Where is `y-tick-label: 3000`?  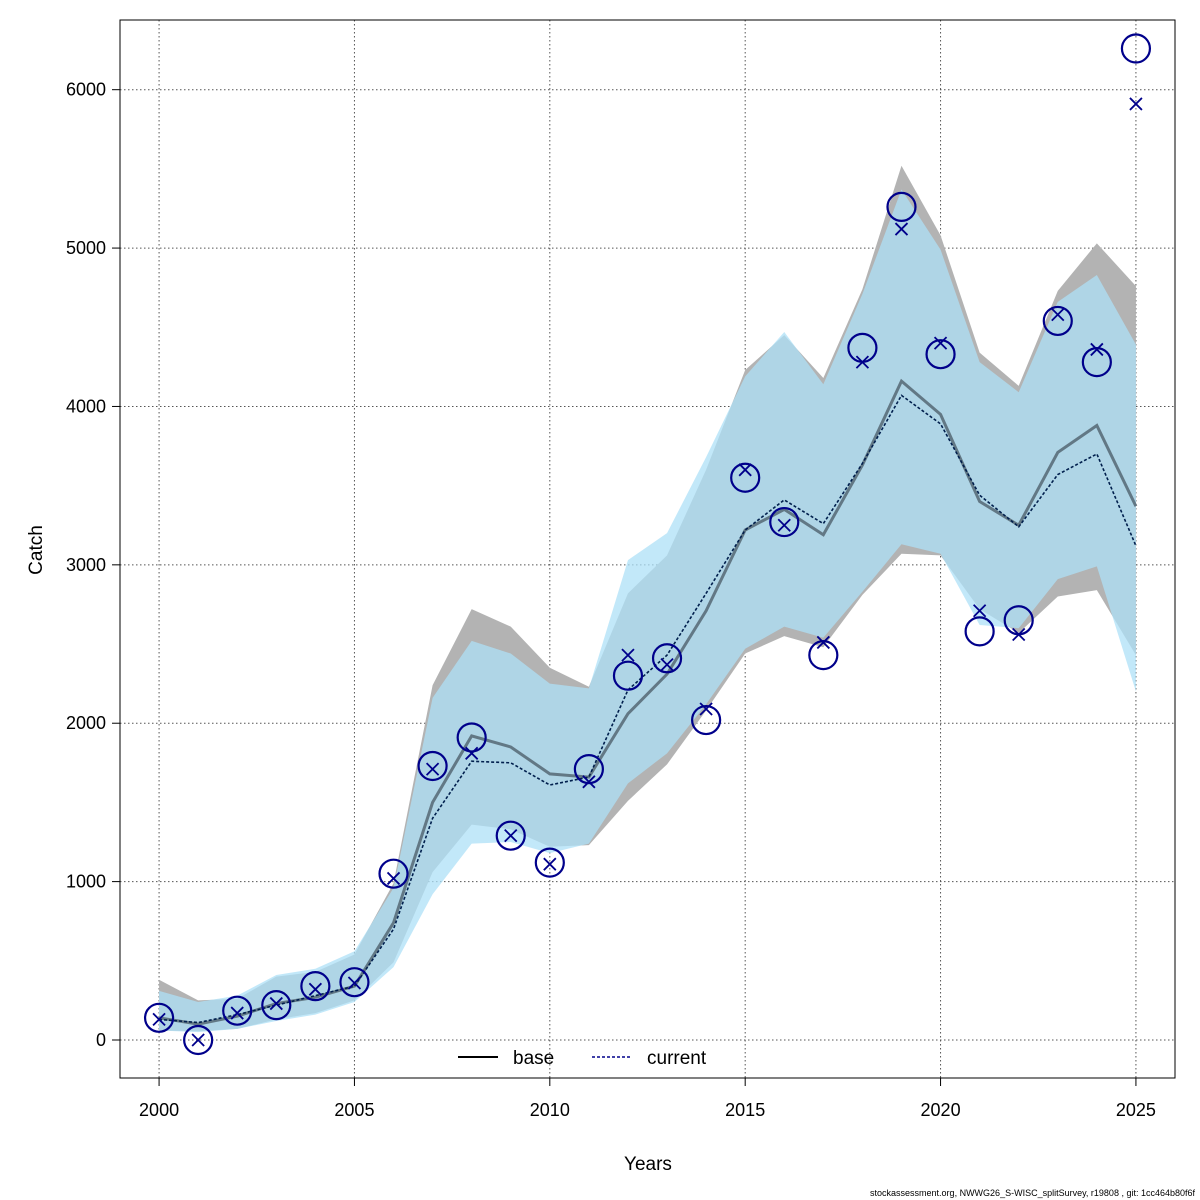
y-tick-label: 3000 is located at coordinates (86, 565).